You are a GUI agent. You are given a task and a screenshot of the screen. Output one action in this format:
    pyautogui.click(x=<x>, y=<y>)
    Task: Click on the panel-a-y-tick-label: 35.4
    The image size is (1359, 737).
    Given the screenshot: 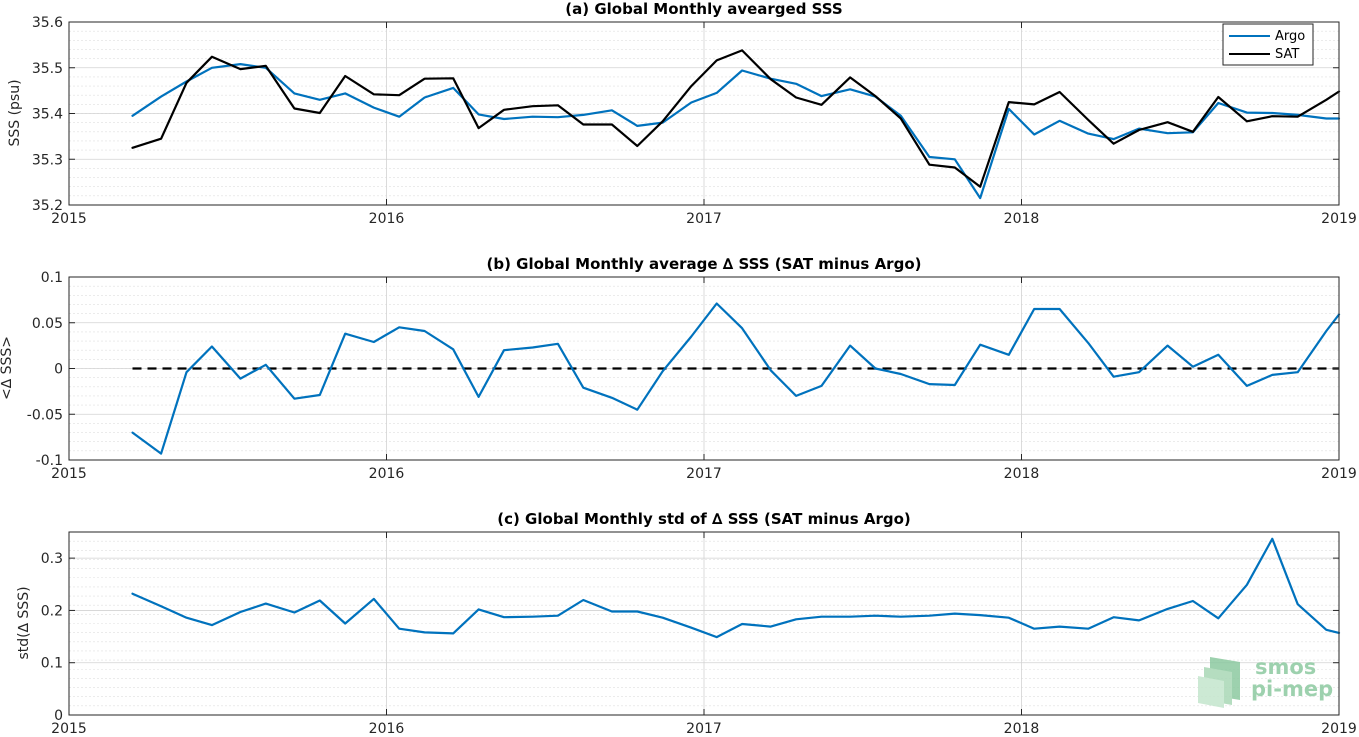 What is the action you would take?
    pyautogui.click(x=47, y=115)
    